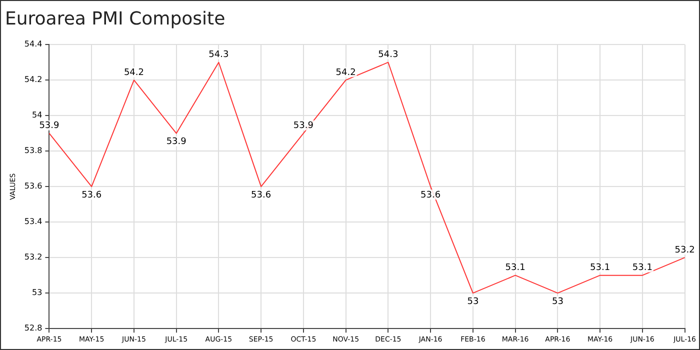 Image resolution: width=700 pixels, height=350 pixels. What do you see at coordinates (37, 293) in the screenshot?
I see `y-tick-label: 53` at bounding box center [37, 293].